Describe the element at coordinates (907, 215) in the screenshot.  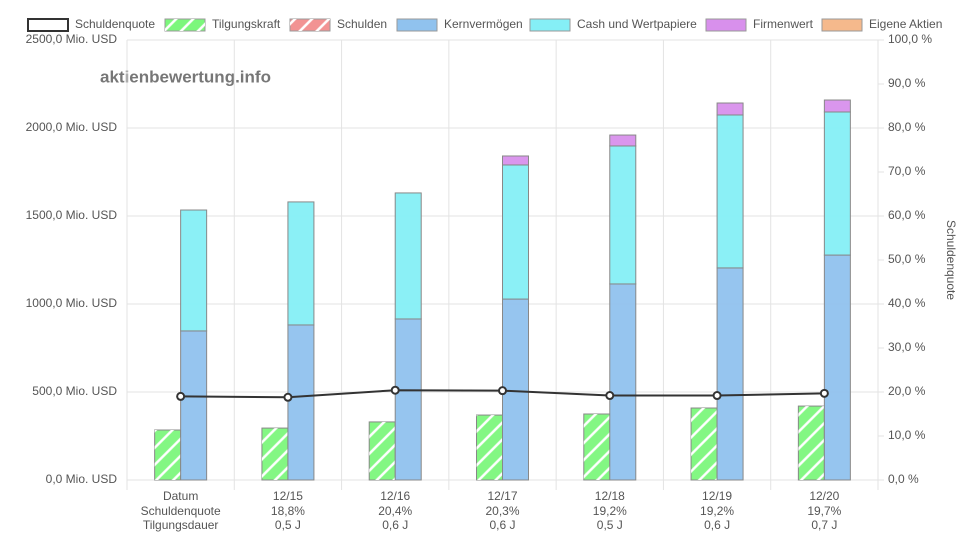
I see `y2-tick-label: 60,0 %` at that location.